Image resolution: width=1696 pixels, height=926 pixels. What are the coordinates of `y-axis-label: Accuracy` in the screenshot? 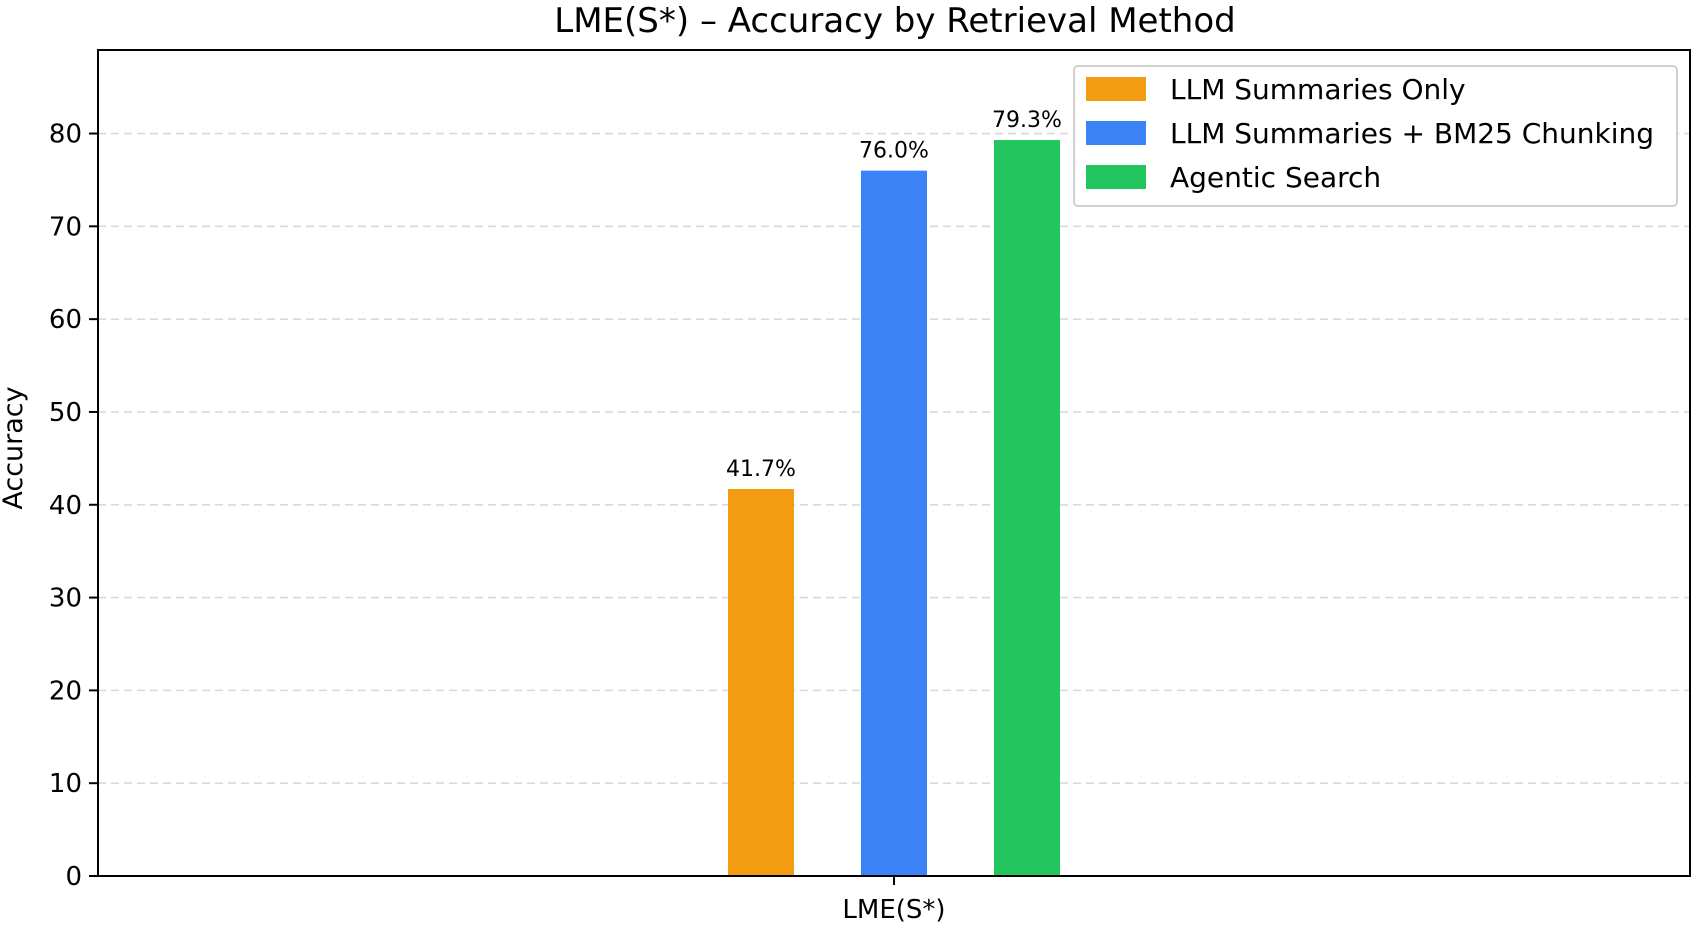 It's located at (14, 447).